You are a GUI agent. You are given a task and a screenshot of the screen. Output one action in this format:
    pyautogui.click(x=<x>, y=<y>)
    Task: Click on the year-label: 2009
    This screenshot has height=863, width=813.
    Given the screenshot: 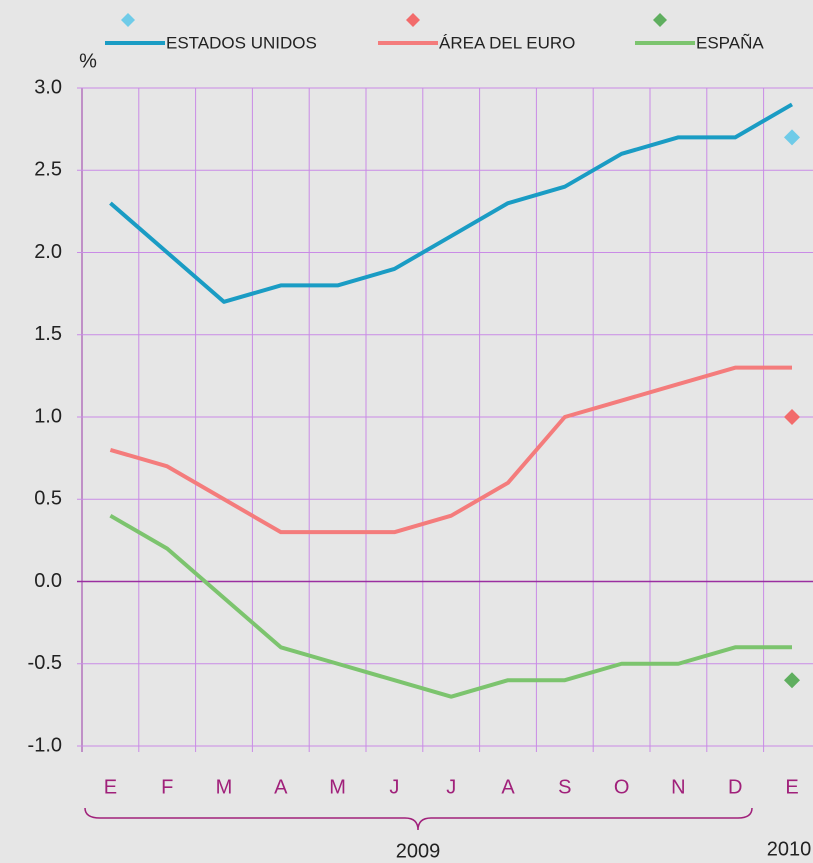 What is the action you would take?
    pyautogui.click(x=418, y=851)
    